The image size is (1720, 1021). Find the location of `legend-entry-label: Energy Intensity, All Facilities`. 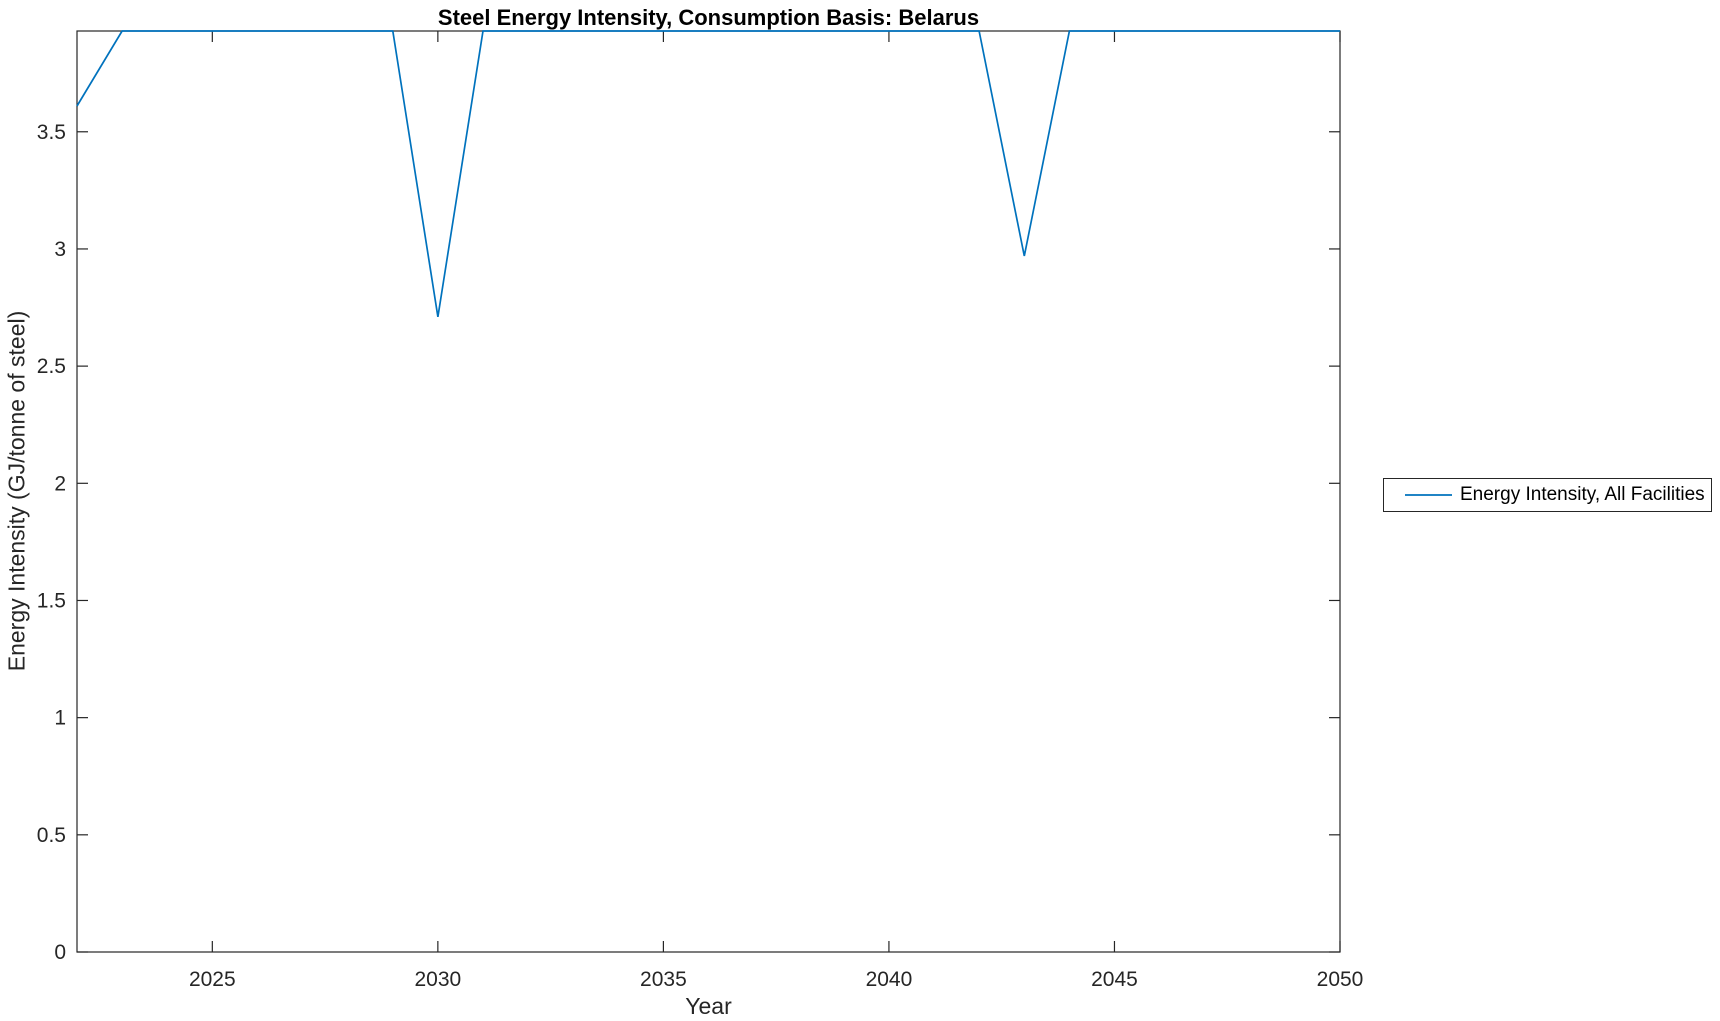

legend-entry-label: Energy Intensity, All Facilities is located at coordinates (1582, 494).